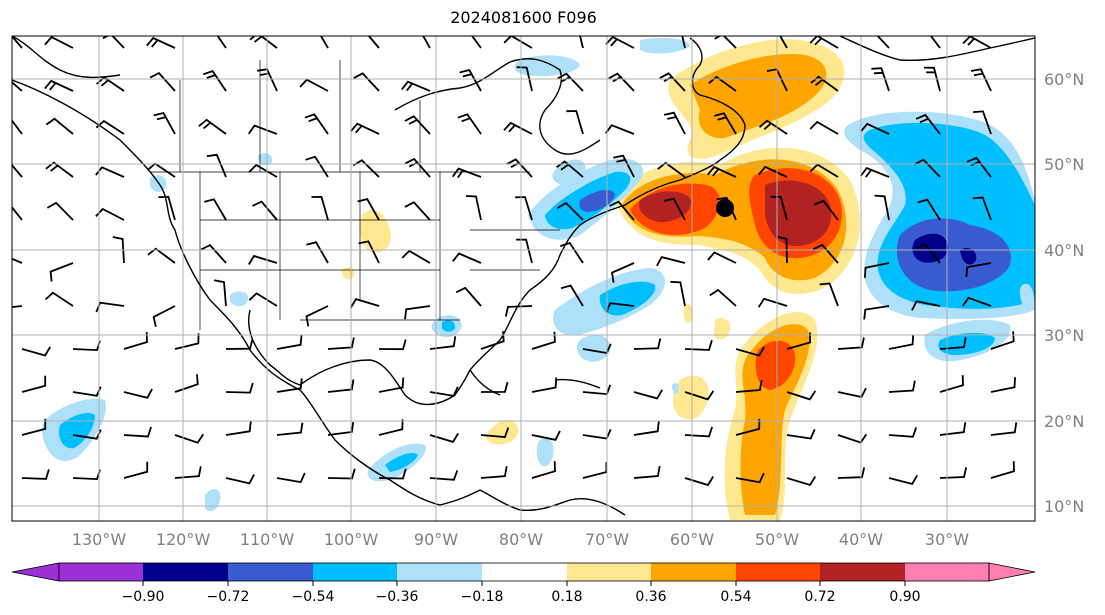 Image resolution: width=1105 pixels, height=615 pixels. Describe the element at coordinates (351, 539) in the screenshot. I see `lon-label: 100°W` at that location.